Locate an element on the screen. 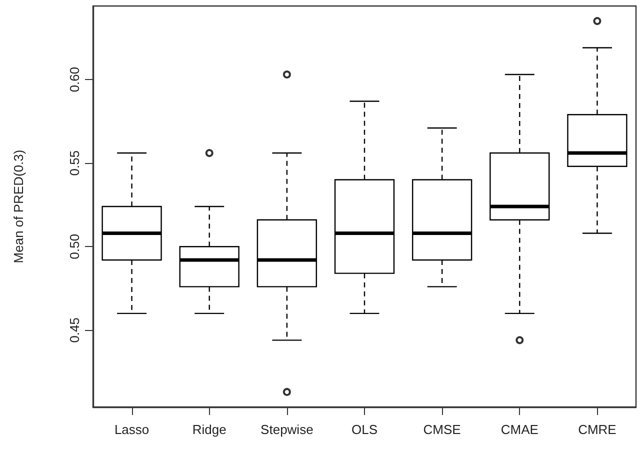  y-tick-label: 0.55 is located at coordinates (74, 163).